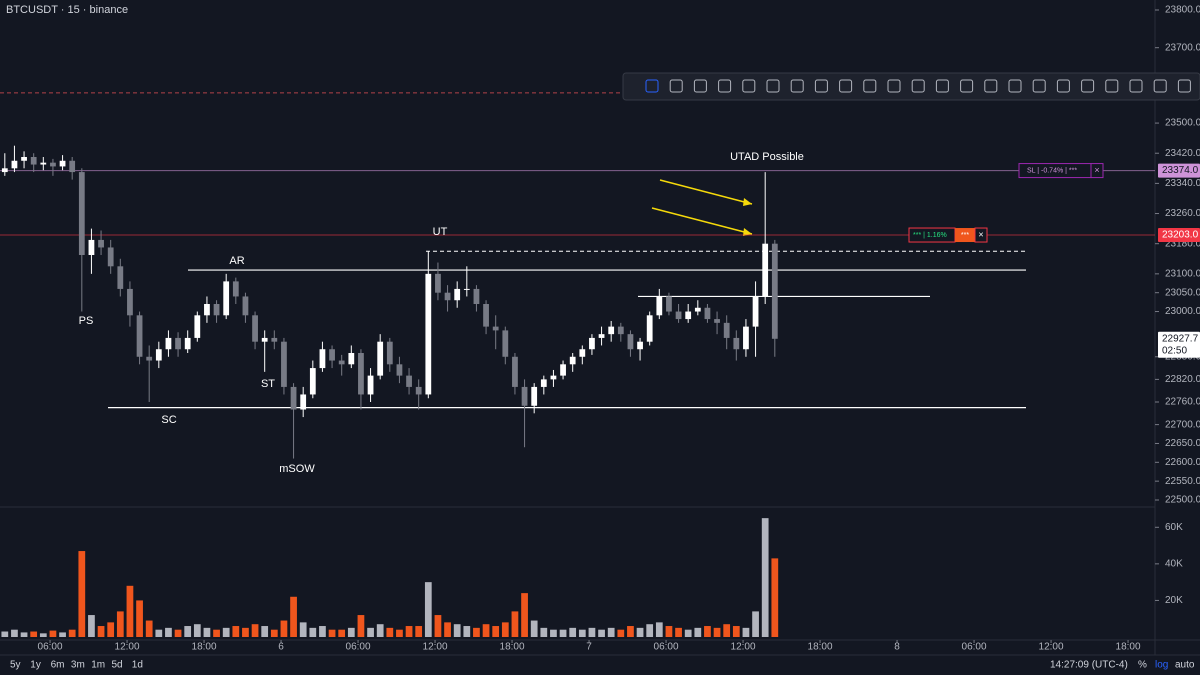 The image size is (1200, 675). I want to click on x-tick-label: 18:00, so click(512, 647).